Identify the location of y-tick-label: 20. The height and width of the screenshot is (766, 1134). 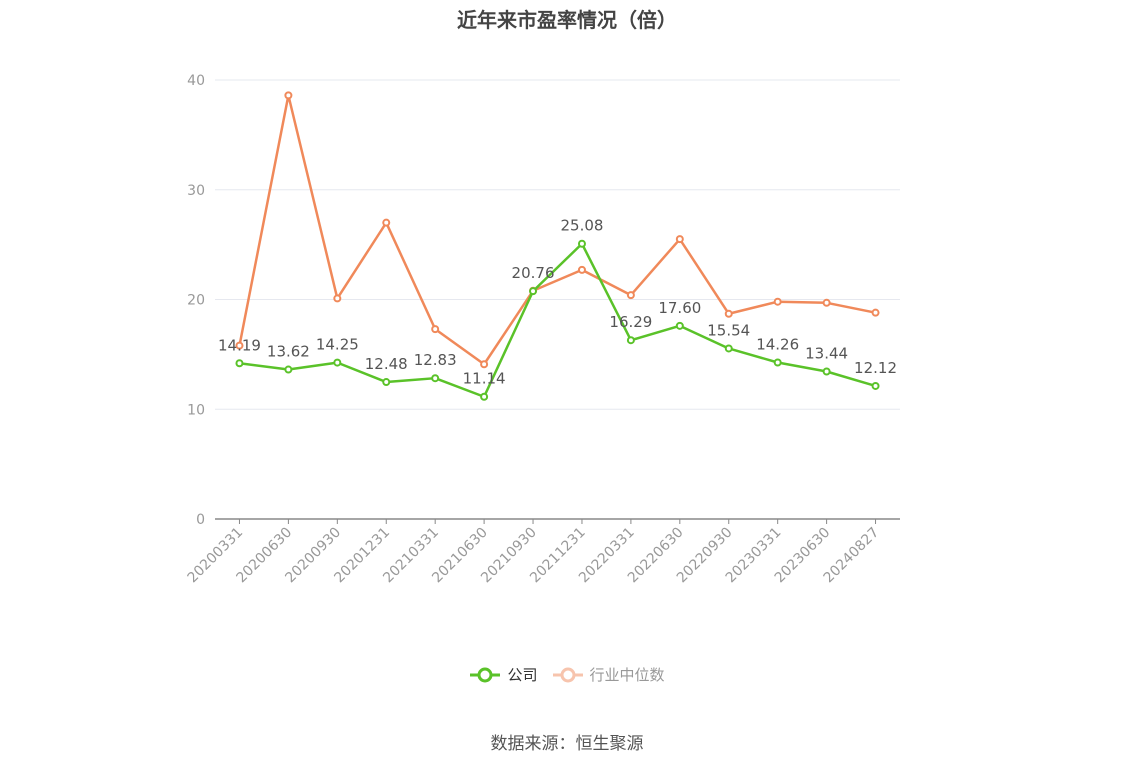
(196, 301).